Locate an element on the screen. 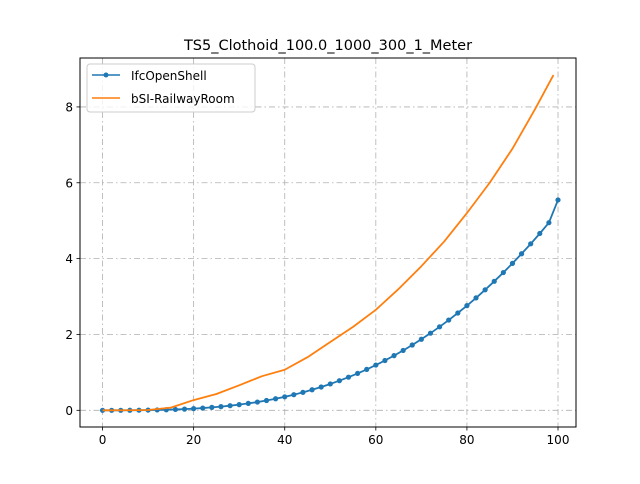 This screenshot has width=640, height=484. y-tick-label: 6 is located at coordinates (69, 183).